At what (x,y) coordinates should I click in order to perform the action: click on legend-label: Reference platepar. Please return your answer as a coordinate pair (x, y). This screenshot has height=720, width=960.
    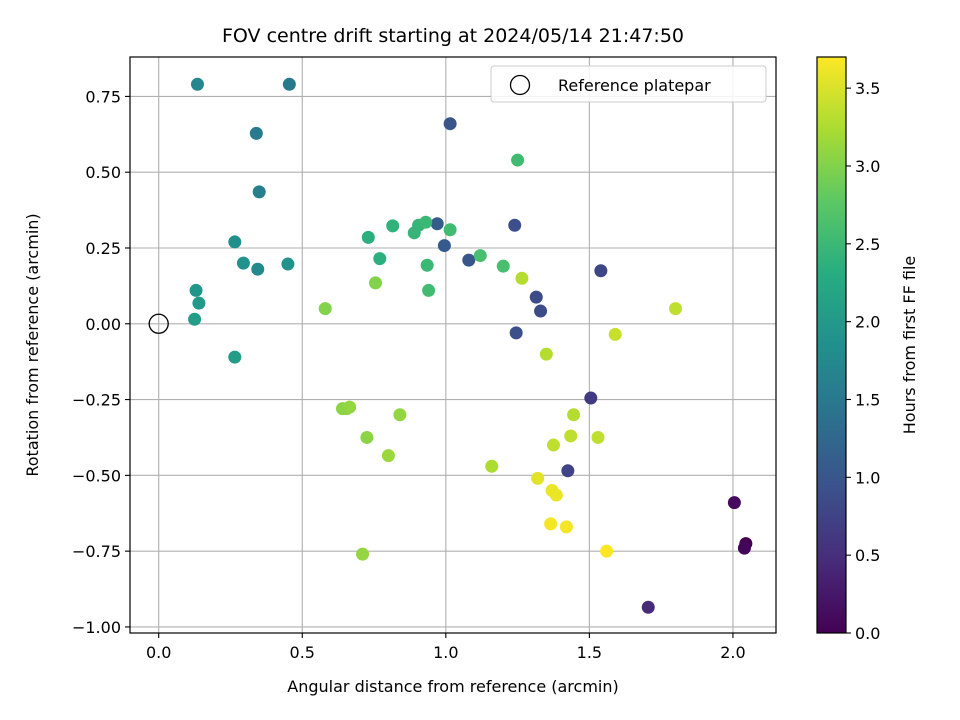
    Looking at the image, I should click on (634, 85).